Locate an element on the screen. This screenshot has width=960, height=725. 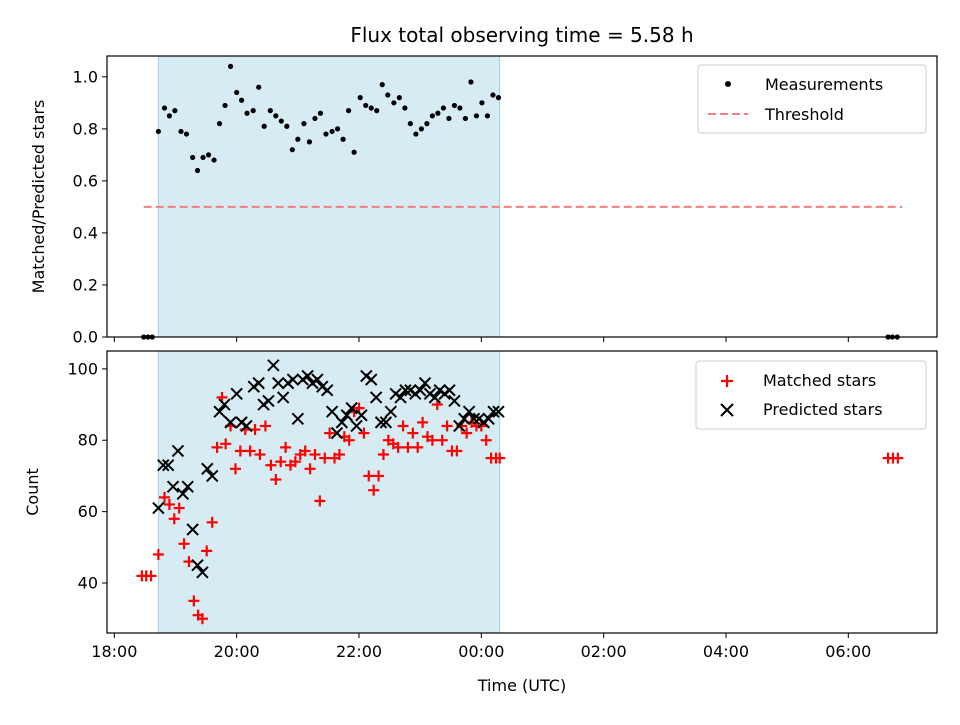
bottom-y-tick-label: 80 is located at coordinates (88, 440).